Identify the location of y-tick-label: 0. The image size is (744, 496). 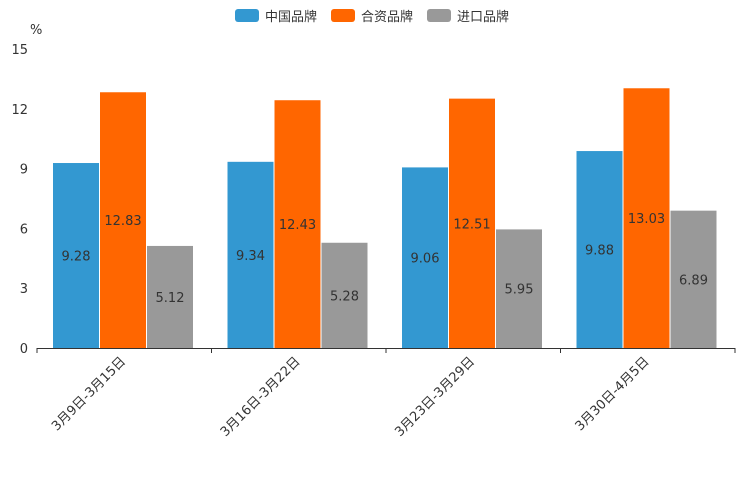
(24, 349).